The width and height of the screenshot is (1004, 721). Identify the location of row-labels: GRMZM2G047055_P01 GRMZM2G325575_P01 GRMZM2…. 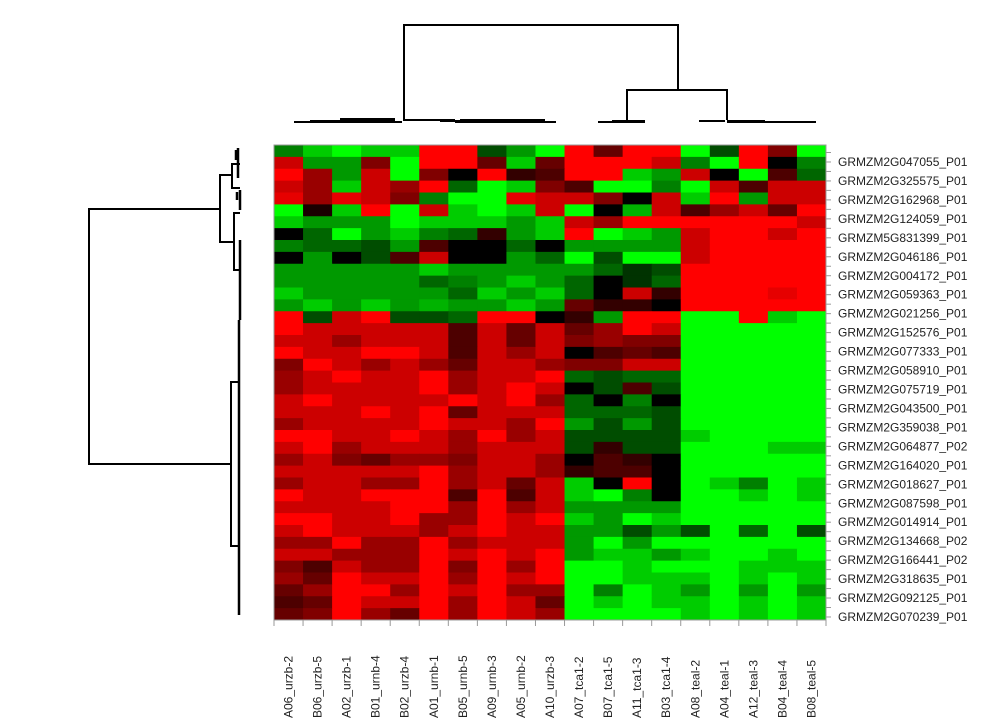
(903, 389).